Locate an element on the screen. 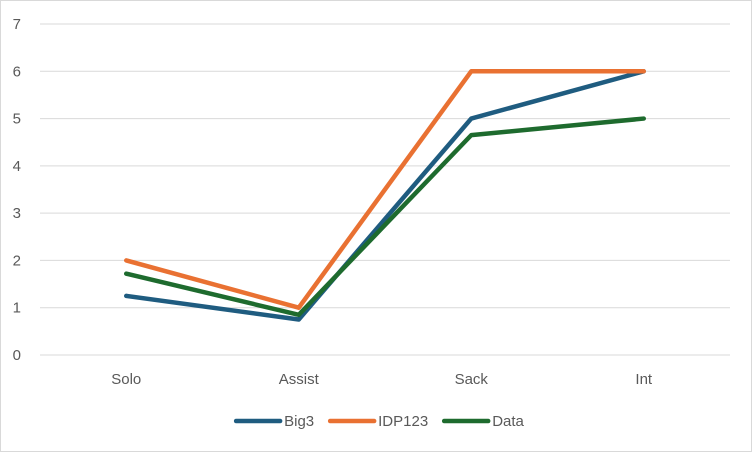 Image resolution: width=752 pixels, height=452 pixels. y-tick-label: 2 is located at coordinates (17, 260).